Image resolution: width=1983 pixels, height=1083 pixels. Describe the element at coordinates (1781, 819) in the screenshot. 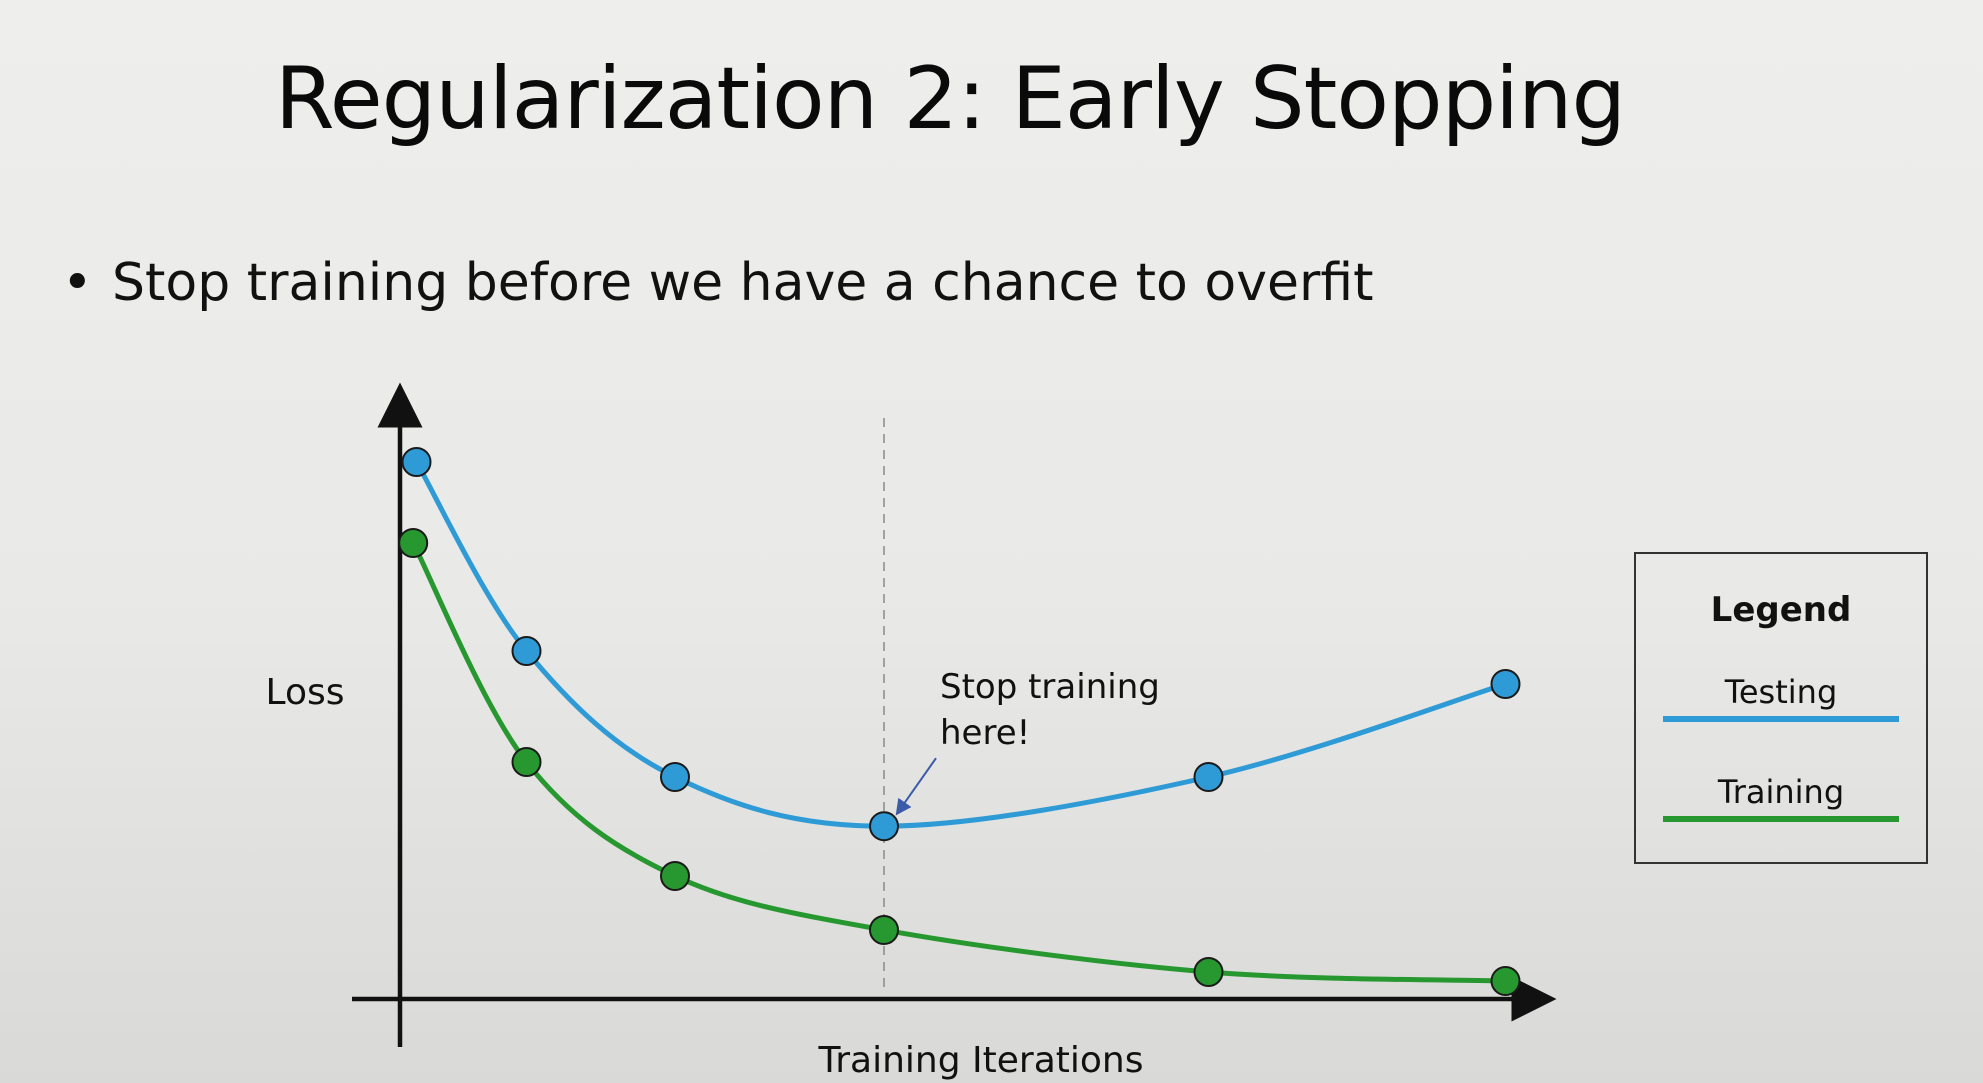

I see `legend-swatch-training` at that location.